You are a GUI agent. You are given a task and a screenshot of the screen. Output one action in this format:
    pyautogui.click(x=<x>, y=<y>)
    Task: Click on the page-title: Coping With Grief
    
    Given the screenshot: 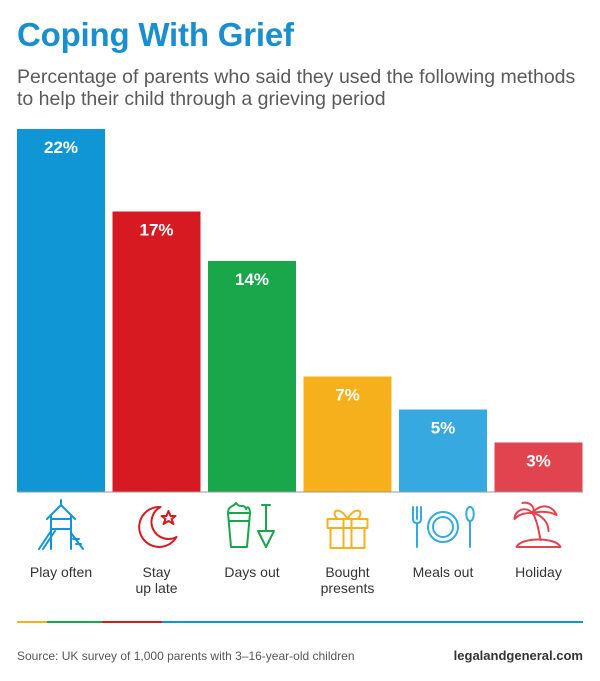 What is the action you would take?
    pyautogui.click(x=155, y=34)
    